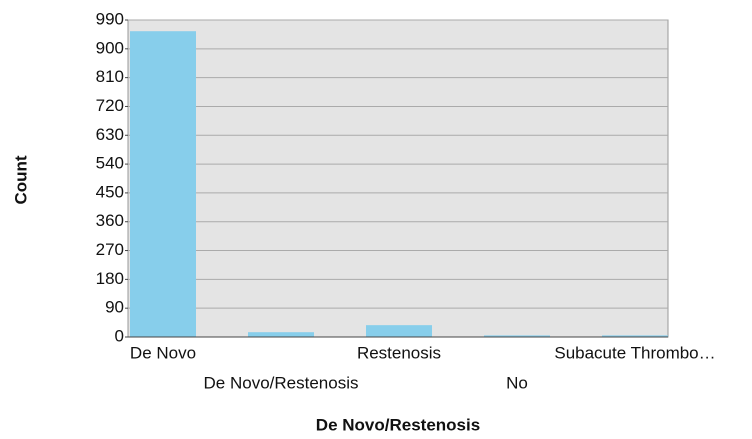 The image size is (752, 439). Describe the element at coordinates (20, 179) in the screenshot. I see `y-axis-title: Count` at that location.